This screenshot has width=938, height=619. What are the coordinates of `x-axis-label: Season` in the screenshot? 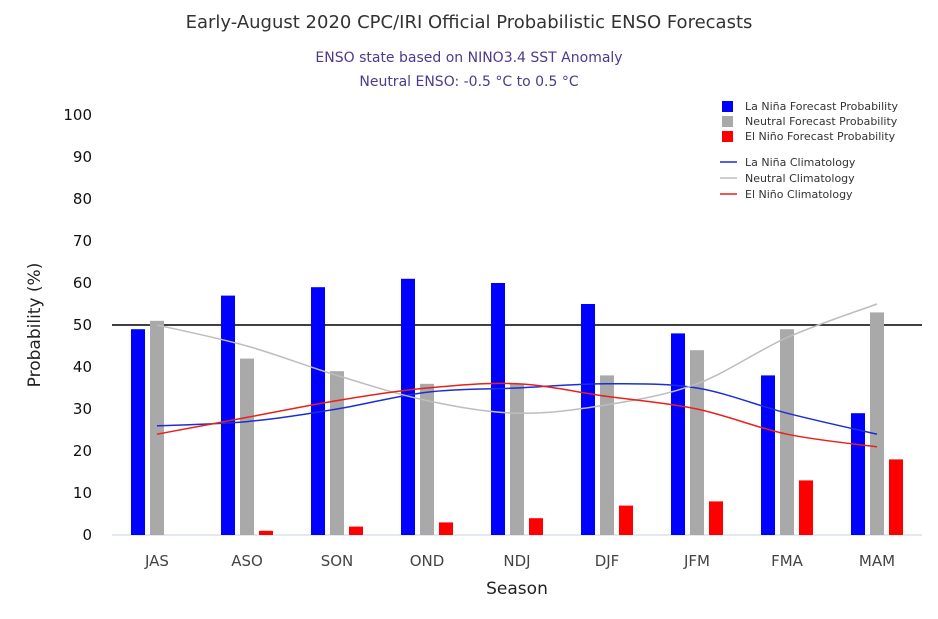 It's located at (517, 589).